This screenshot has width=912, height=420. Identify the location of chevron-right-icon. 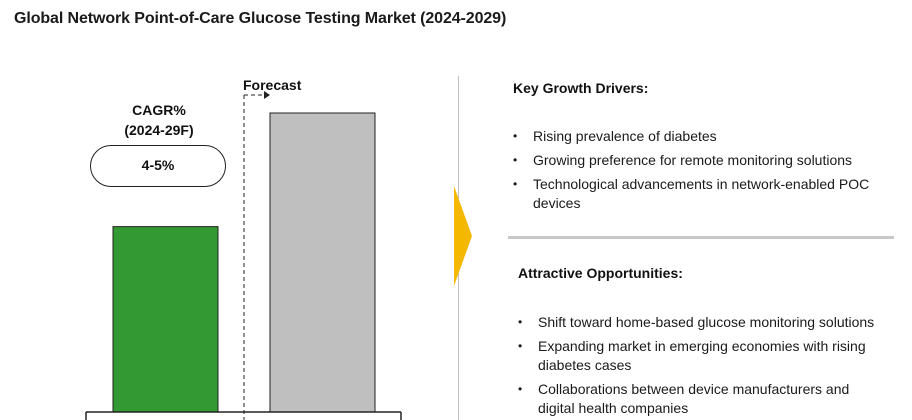
(463, 236).